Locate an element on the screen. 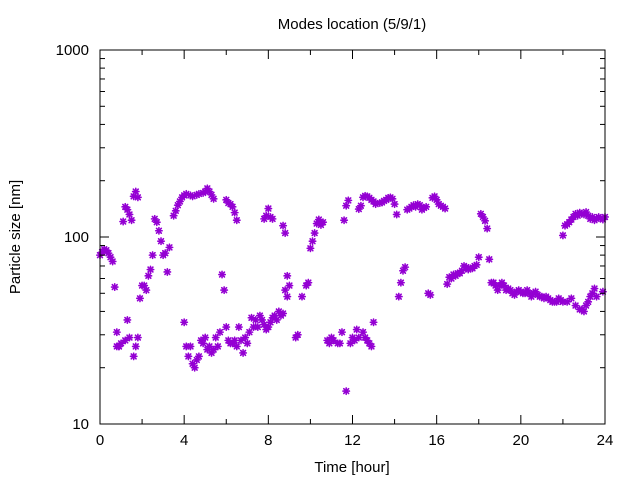  y-tick-label: 10 is located at coordinates (80, 424).